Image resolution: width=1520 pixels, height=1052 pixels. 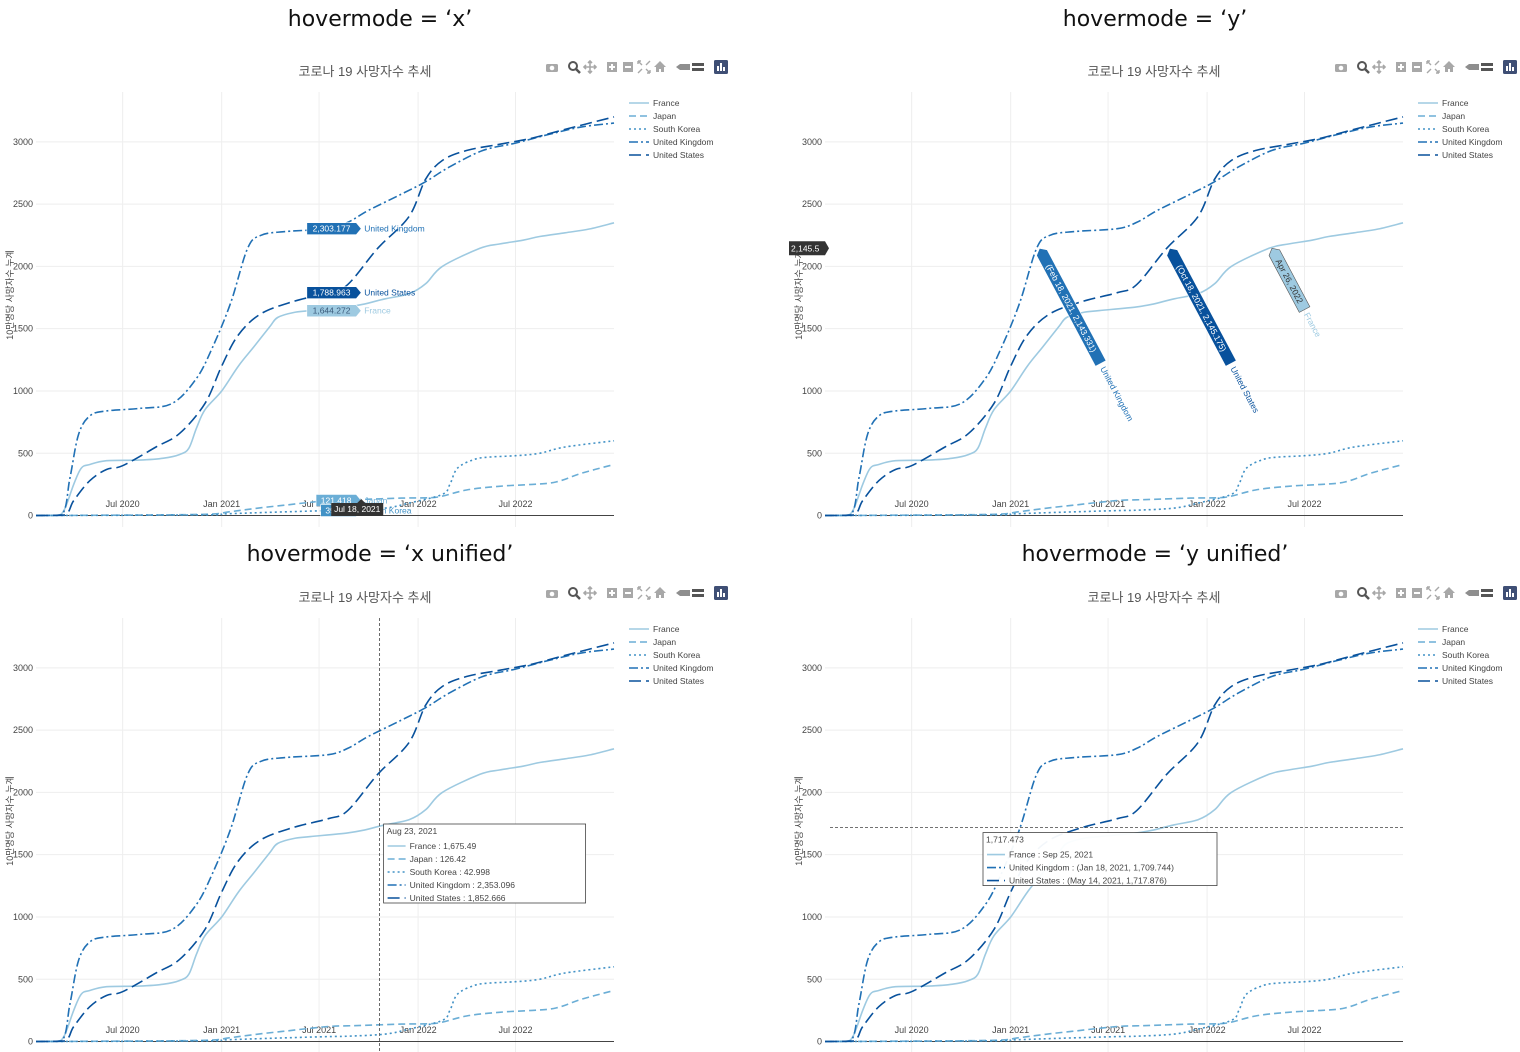 I want to click on hover-label-france: Apr 26, 2022 France, so click(x=1295, y=293).